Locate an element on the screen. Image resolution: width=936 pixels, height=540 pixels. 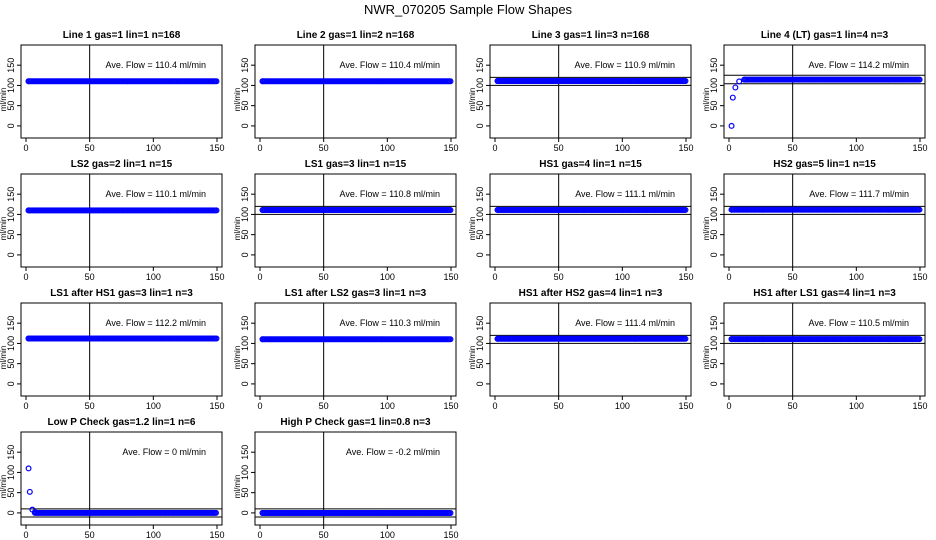
panel-title: LS1 after LS2 gas=3 lin=1 n=3 is located at coordinates (356, 293).